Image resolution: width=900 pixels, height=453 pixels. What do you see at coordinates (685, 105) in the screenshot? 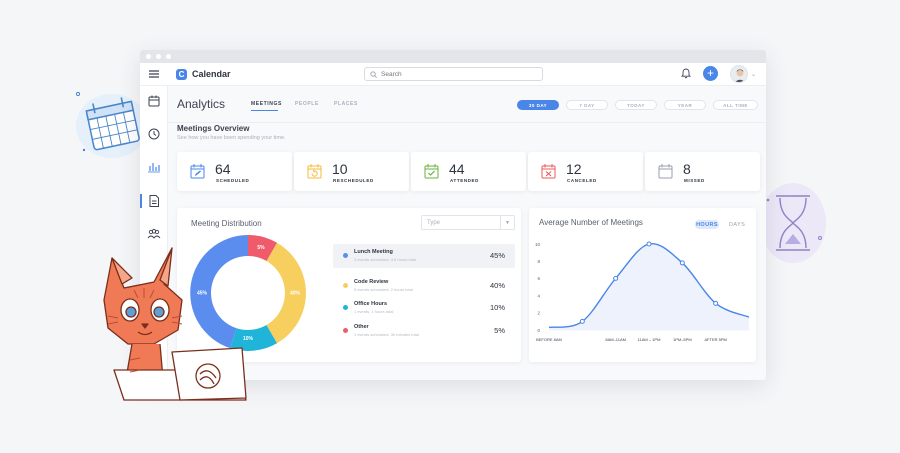
I see `range-year-button: YEAR` at bounding box center [685, 105].